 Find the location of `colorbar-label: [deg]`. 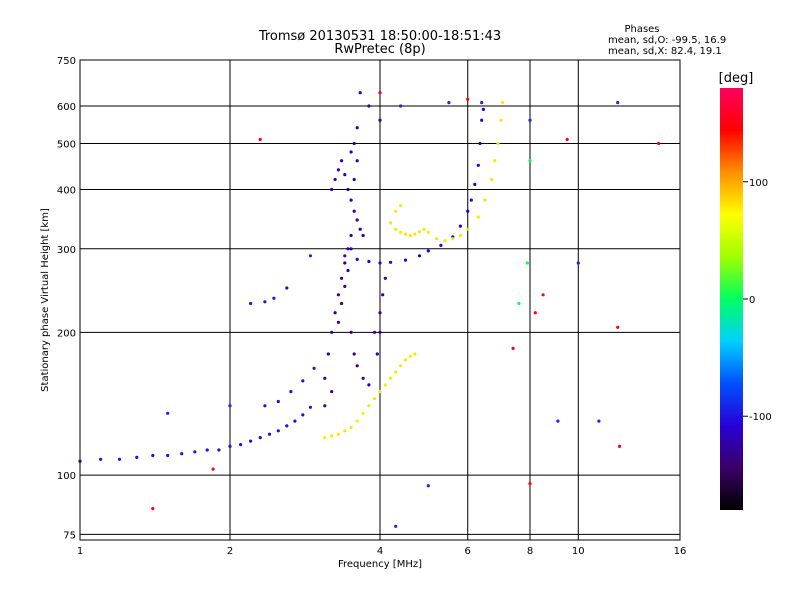

colorbar-label: [deg] is located at coordinates (736, 78).